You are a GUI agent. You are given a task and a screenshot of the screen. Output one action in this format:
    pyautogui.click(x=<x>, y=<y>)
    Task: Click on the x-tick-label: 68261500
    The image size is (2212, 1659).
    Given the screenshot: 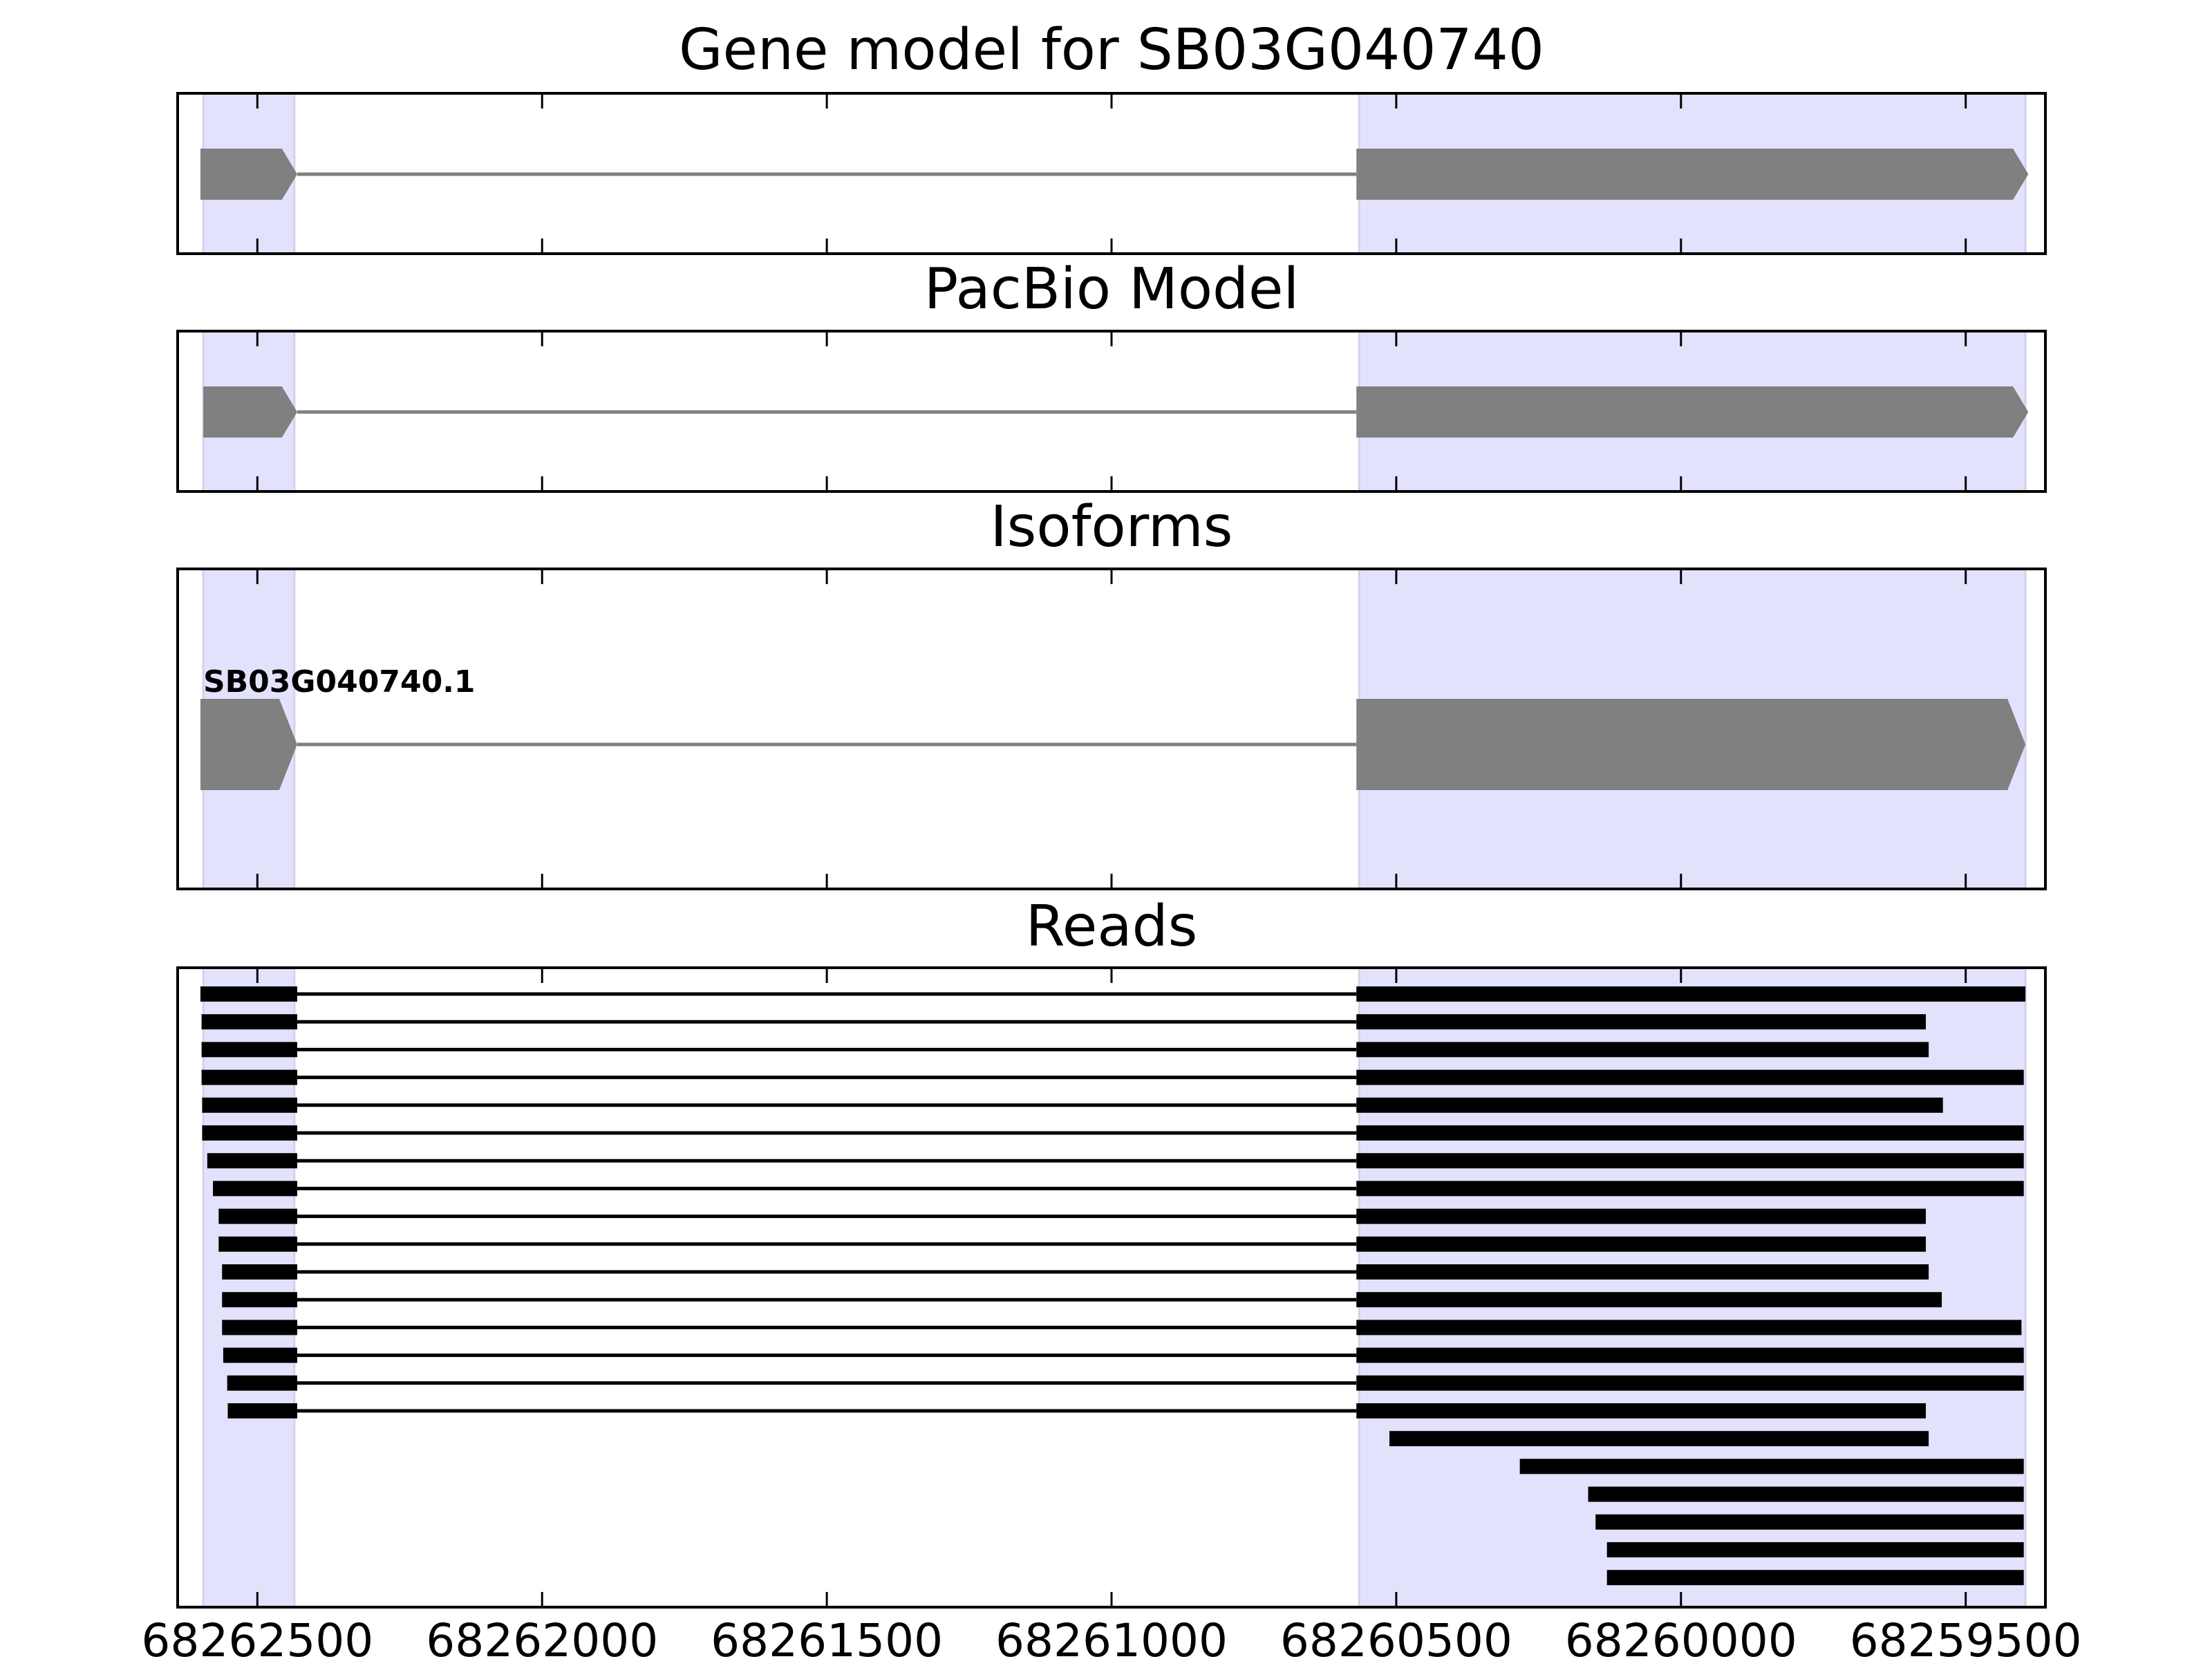 What is the action you would take?
    pyautogui.click(x=827, y=1637)
    